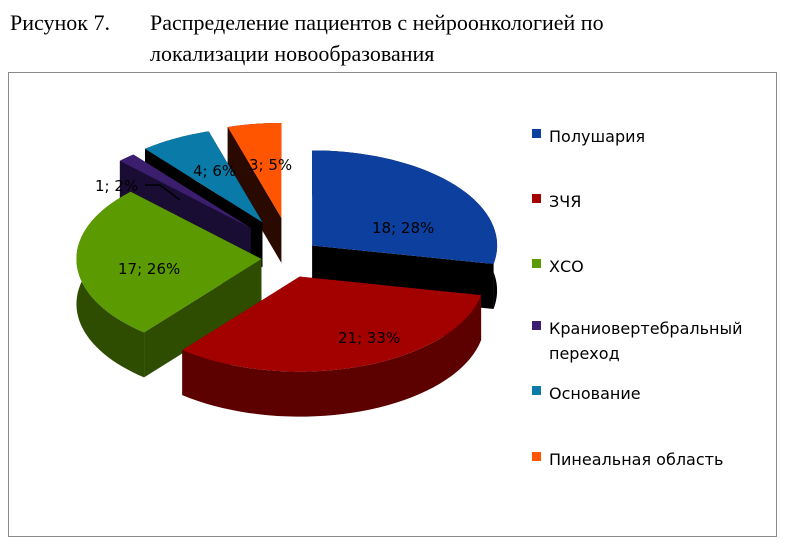 This screenshot has height=546, width=785. Describe the element at coordinates (116, 186) in the screenshot. I see `data-label: 1; 2%` at that location.